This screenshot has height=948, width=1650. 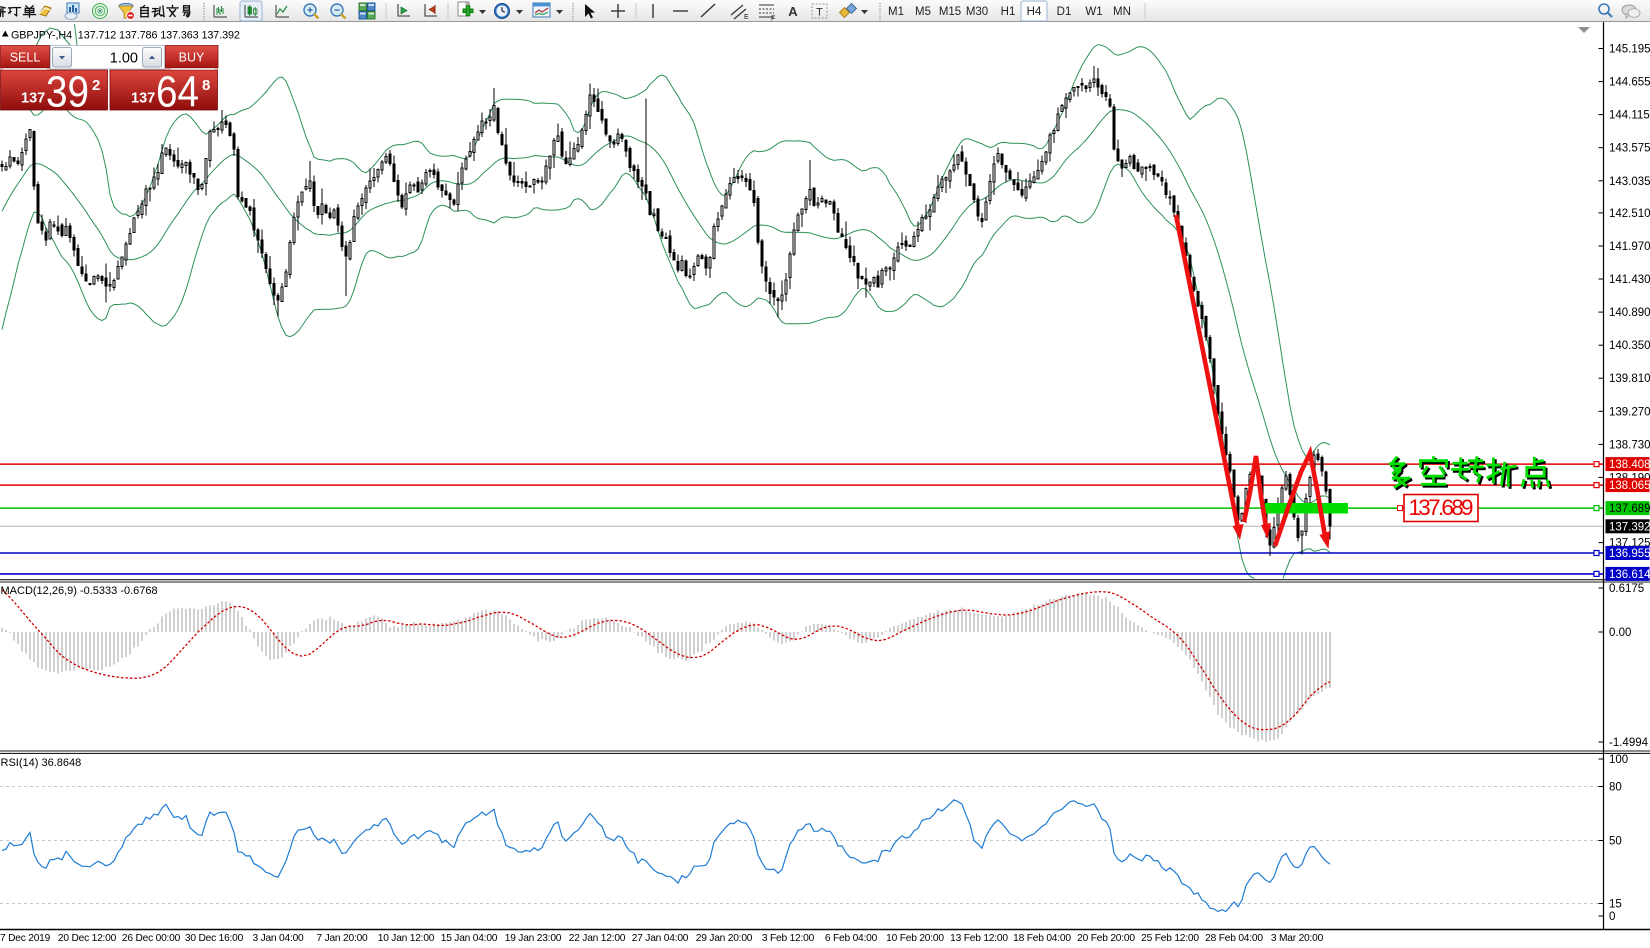 I want to click on svg-text: 100, so click(x=1618, y=760).